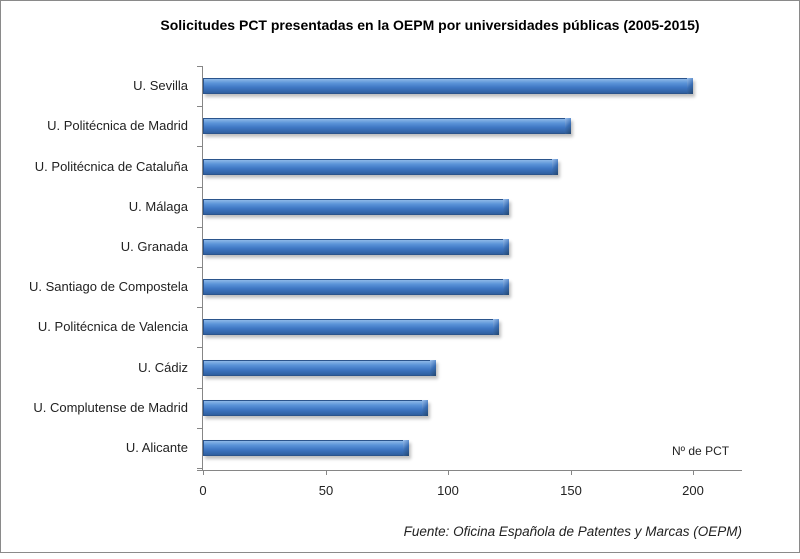  What do you see at coordinates (163, 367) in the screenshot?
I see `category-label: U. Cádiz` at bounding box center [163, 367].